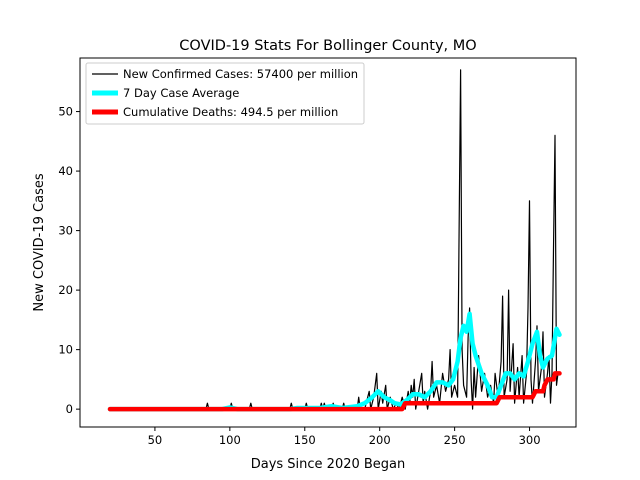 The width and height of the screenshot is (640, 480). I want to click on y-tick-label: 0, so click(69, 409).